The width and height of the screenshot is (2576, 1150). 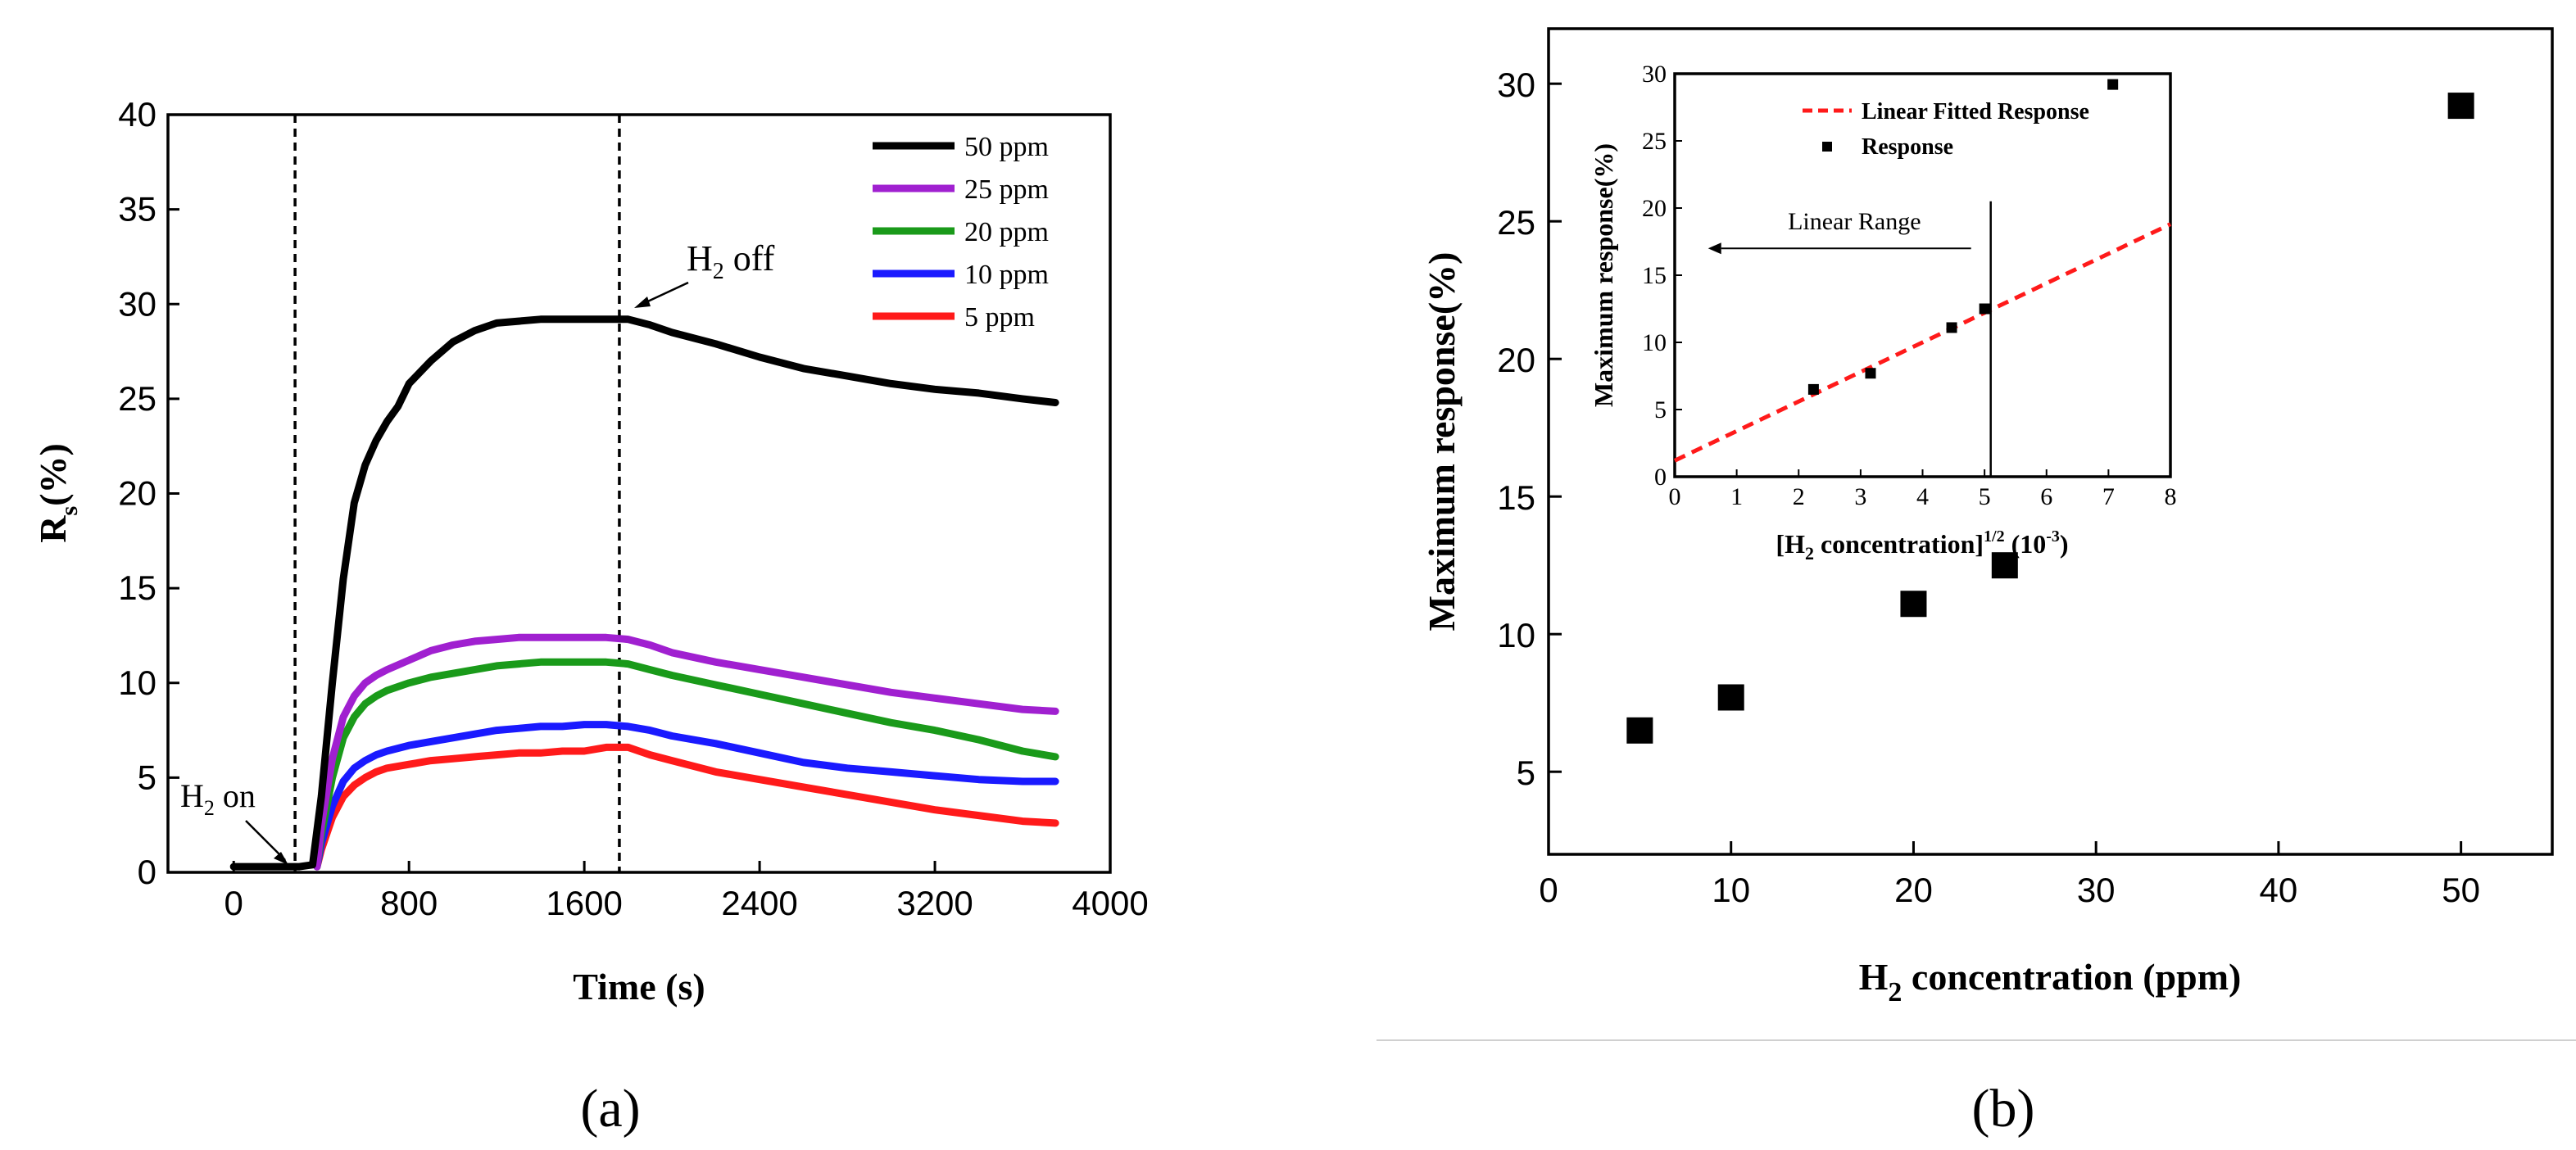 I want to click on inset-legend-point-label: Response, so click(x=1907, y=147).